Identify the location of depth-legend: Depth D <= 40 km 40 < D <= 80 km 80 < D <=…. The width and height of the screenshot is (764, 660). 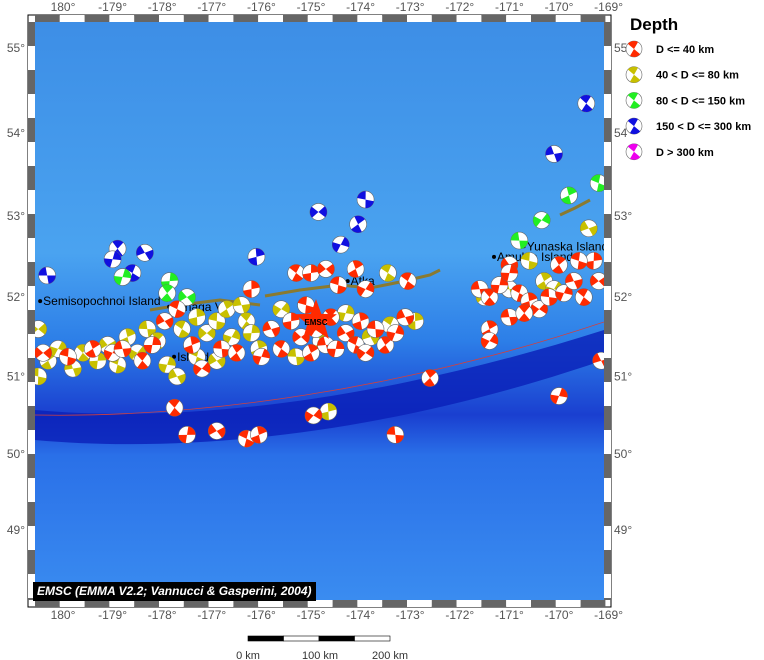
(688, 88).